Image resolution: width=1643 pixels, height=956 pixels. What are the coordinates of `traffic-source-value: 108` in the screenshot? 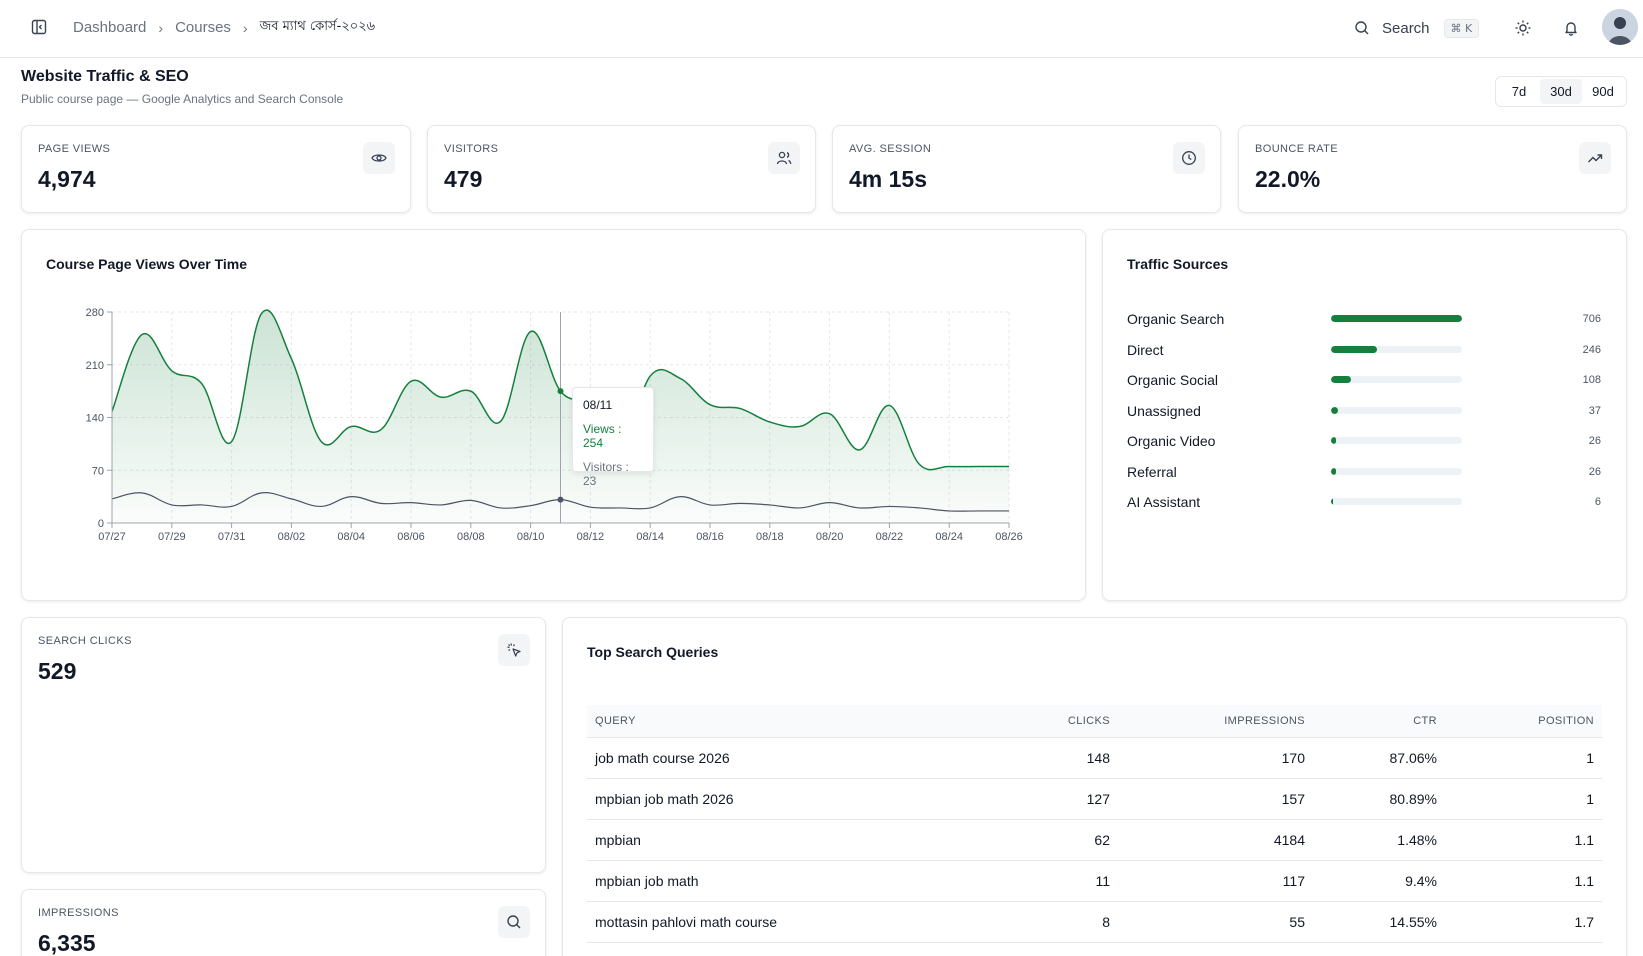 It's located at (1591, 380).